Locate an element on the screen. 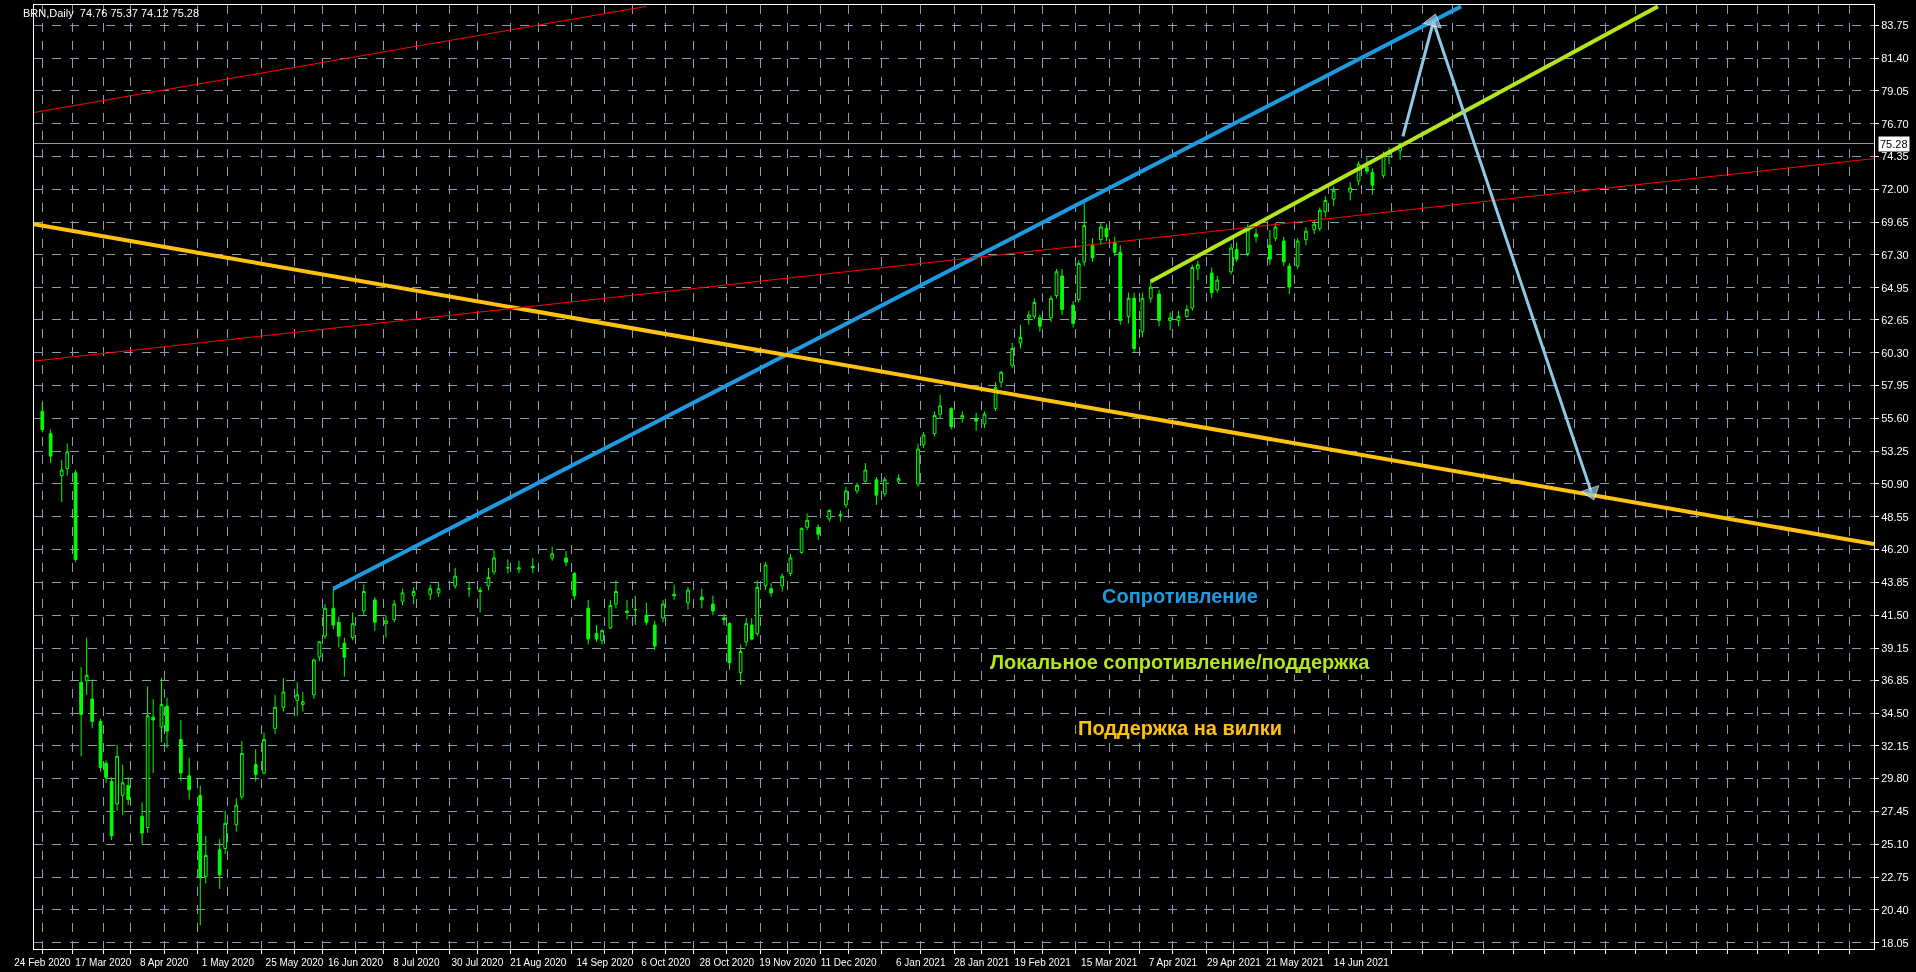  x-tick-label: 28 Oct 2020 is located at coordinates (727, 962).